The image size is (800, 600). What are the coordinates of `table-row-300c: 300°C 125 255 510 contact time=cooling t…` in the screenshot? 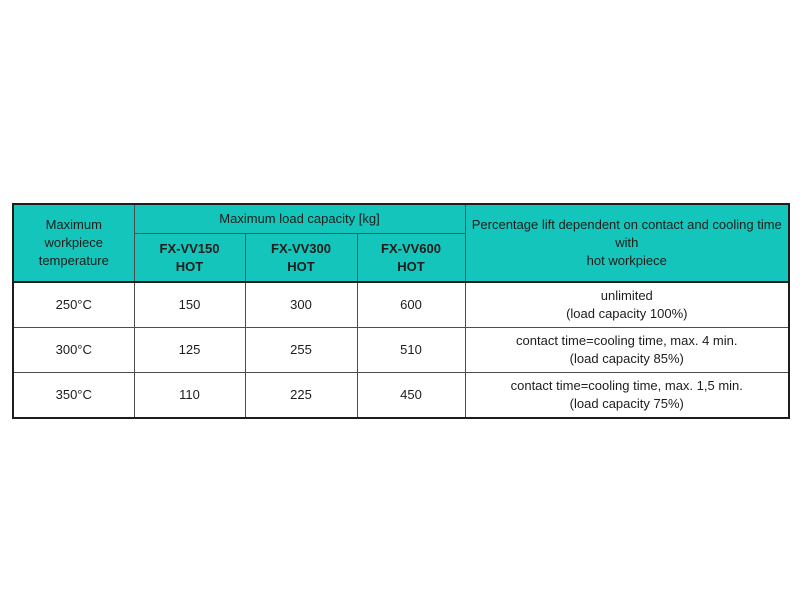 It's located at (401, 350).